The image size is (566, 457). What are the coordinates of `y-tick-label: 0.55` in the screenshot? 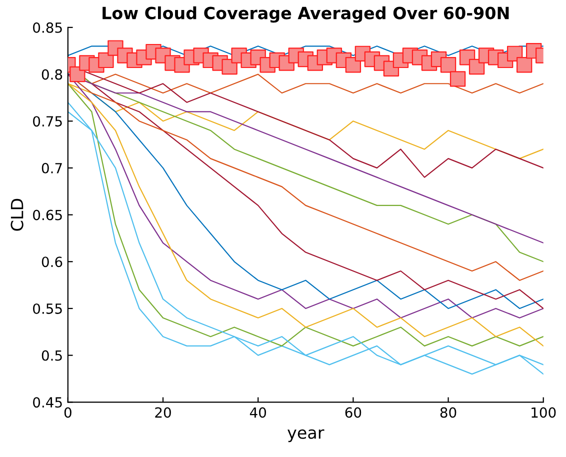 It's located at (47, 308).